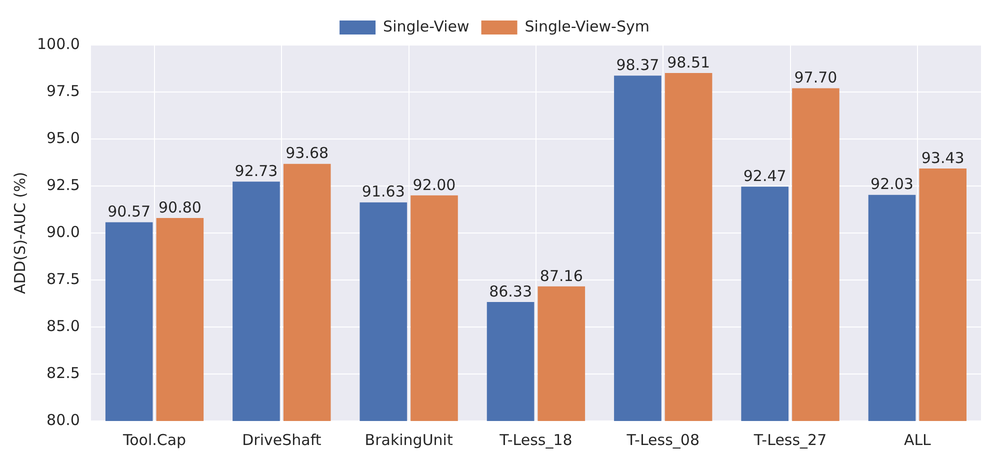 The image size is (991, 461). I want to click on data-label: 90.57, so click(129, 211).